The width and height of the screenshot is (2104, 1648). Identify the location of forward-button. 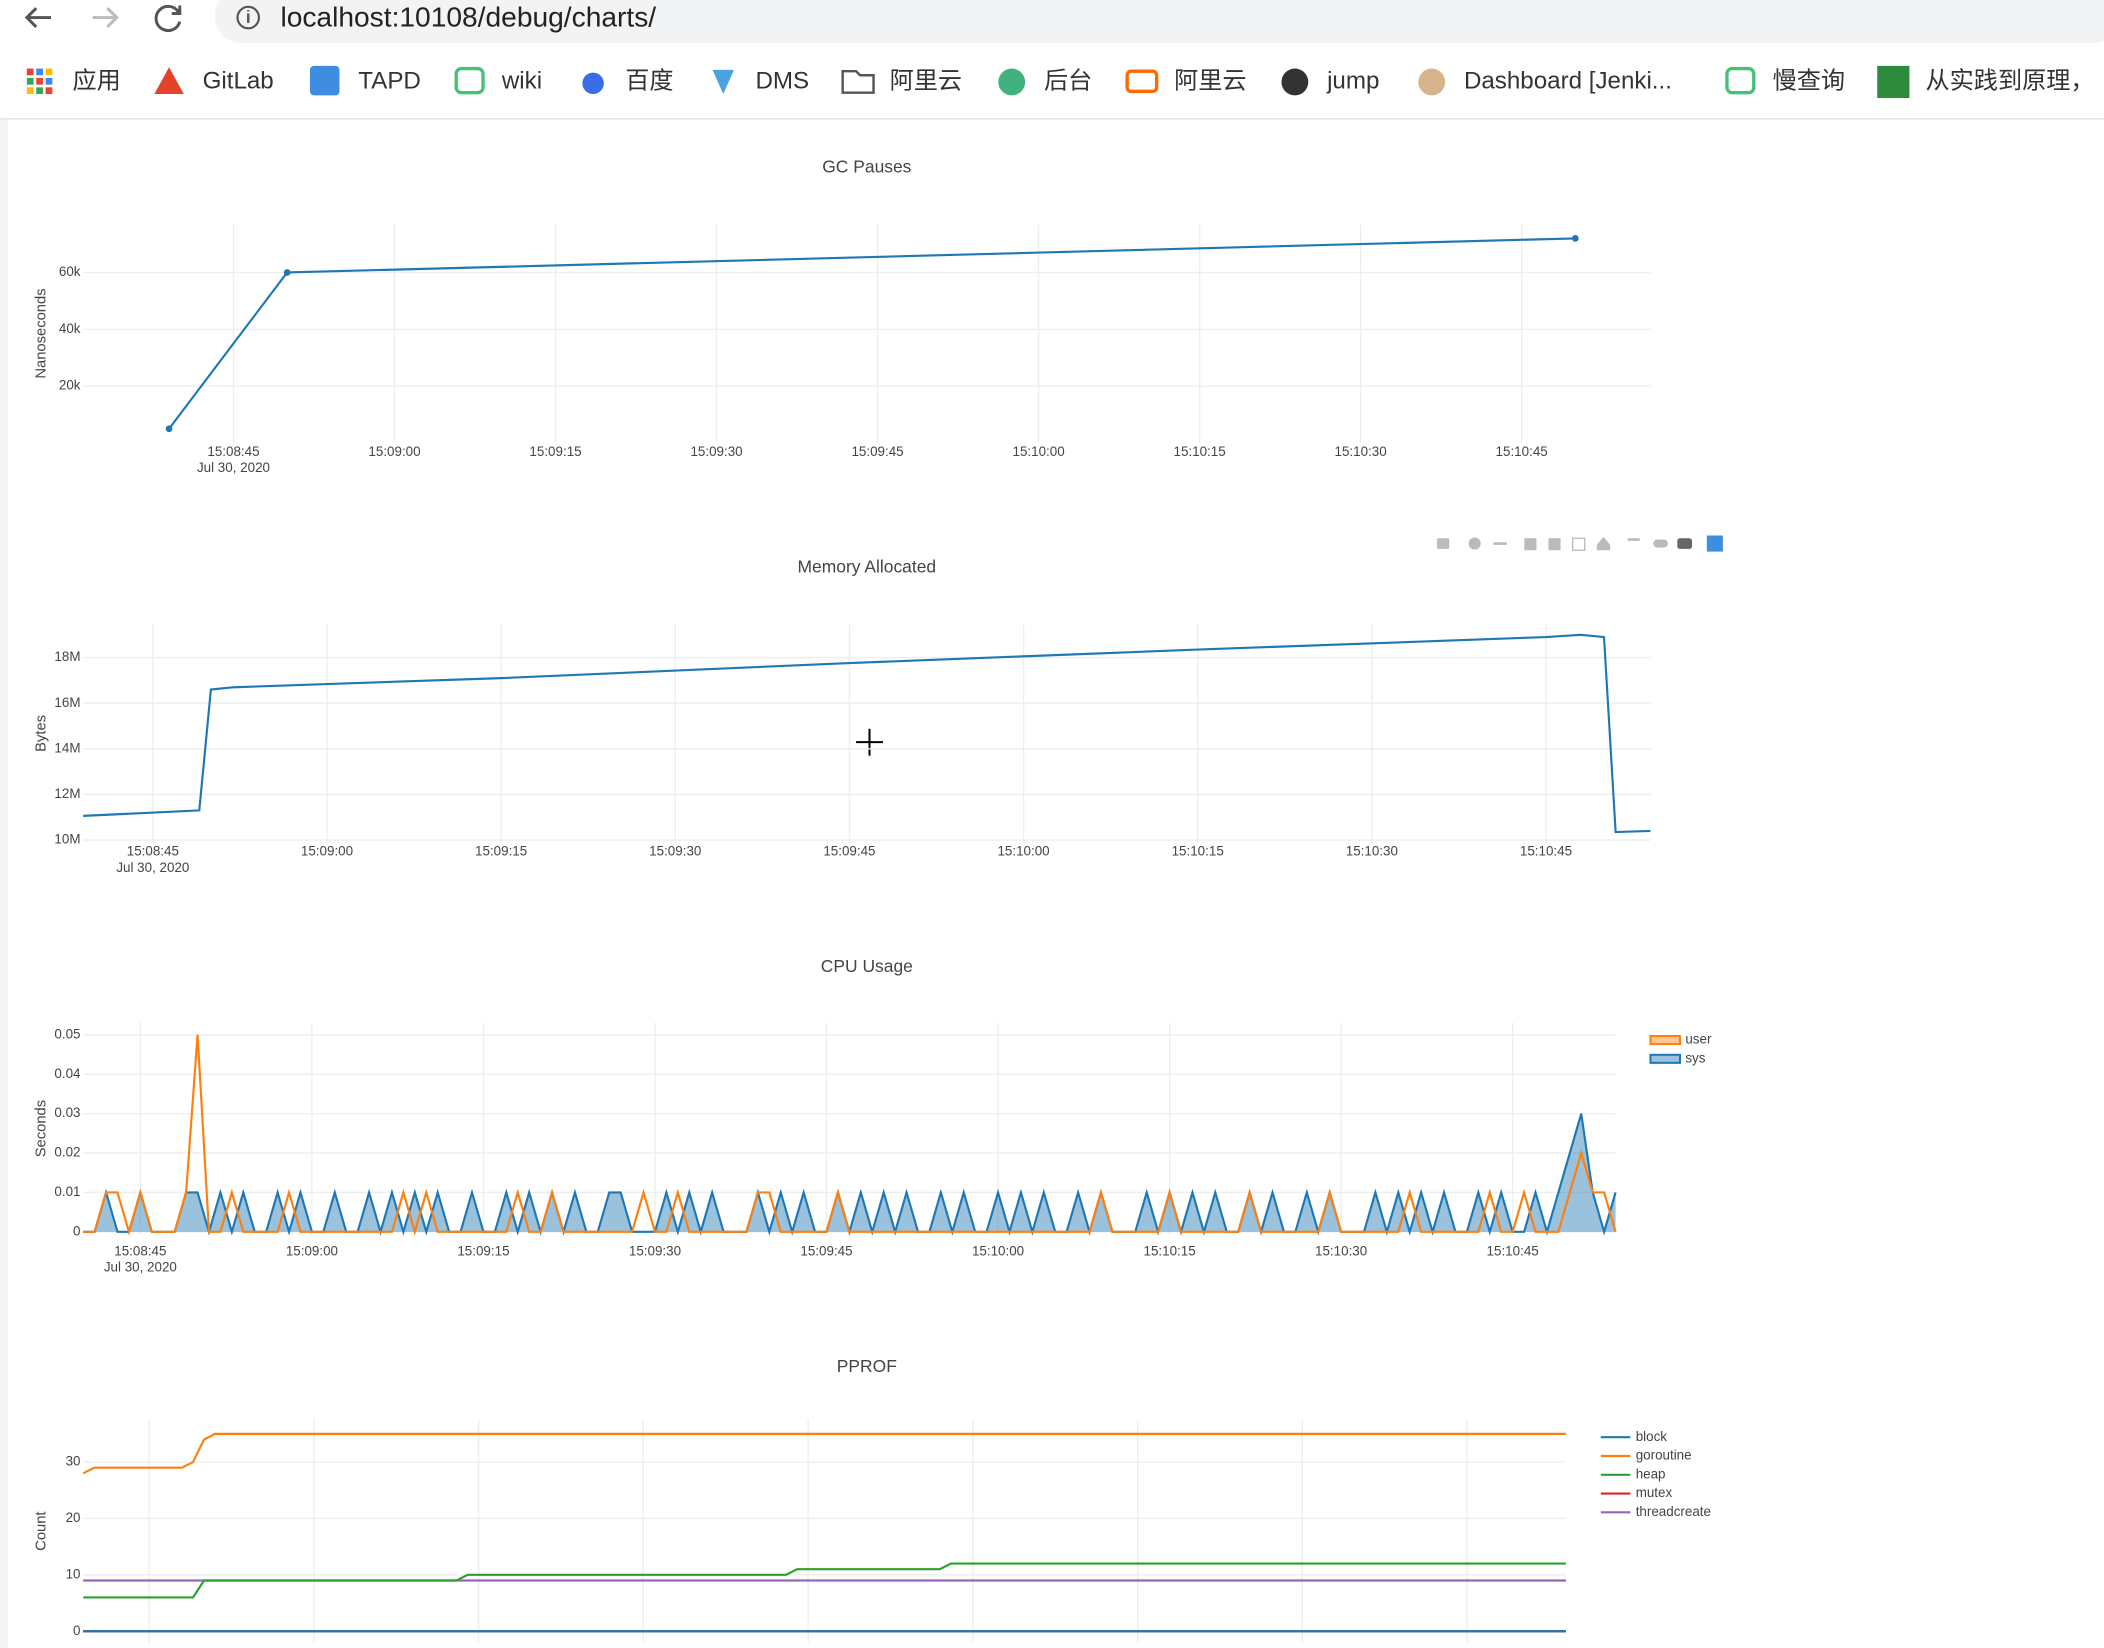
(105, 17).